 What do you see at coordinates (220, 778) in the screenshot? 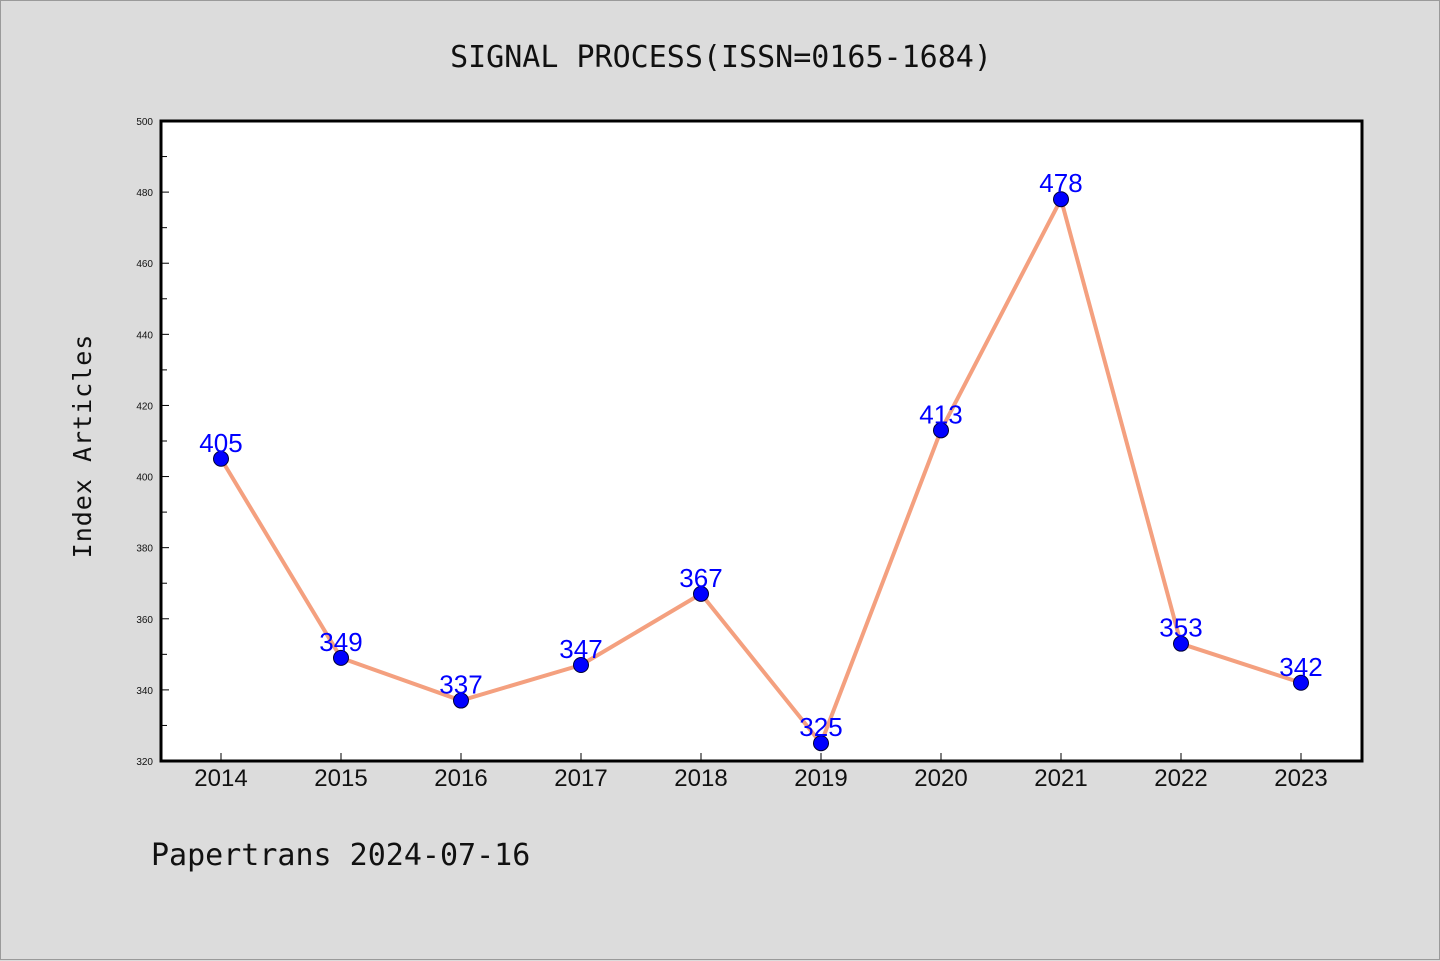
I see `x-tick-label: 2014` at bounding box center [220, 778].